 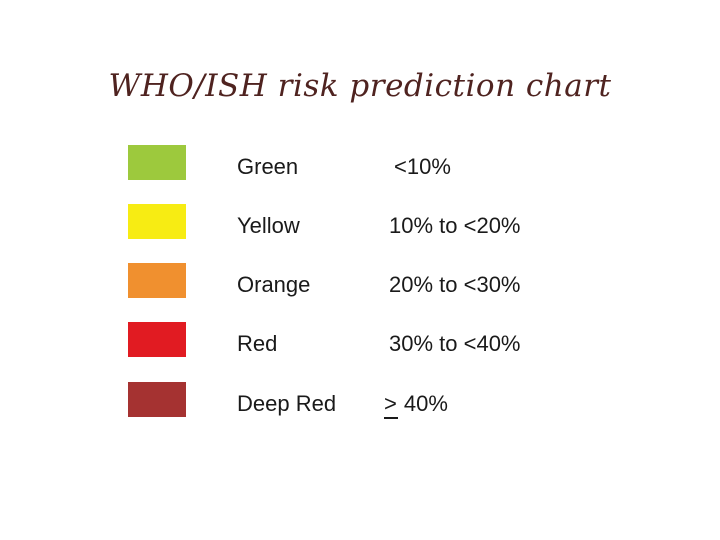 I want to click on risk-range-label: 20% to <30%, so click(x=455, y=284).